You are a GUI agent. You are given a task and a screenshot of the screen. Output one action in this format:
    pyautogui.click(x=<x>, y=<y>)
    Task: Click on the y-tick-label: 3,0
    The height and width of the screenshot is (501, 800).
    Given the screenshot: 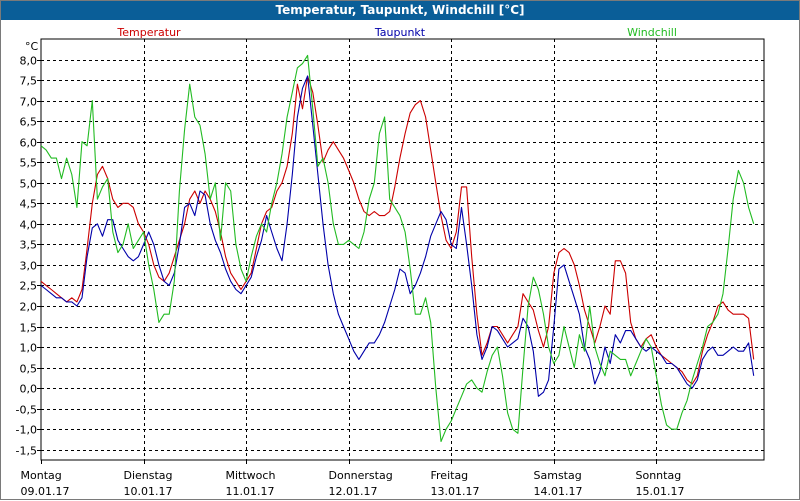 What is the action you would take?
    pyautogui.click(x=29, y=266)
    